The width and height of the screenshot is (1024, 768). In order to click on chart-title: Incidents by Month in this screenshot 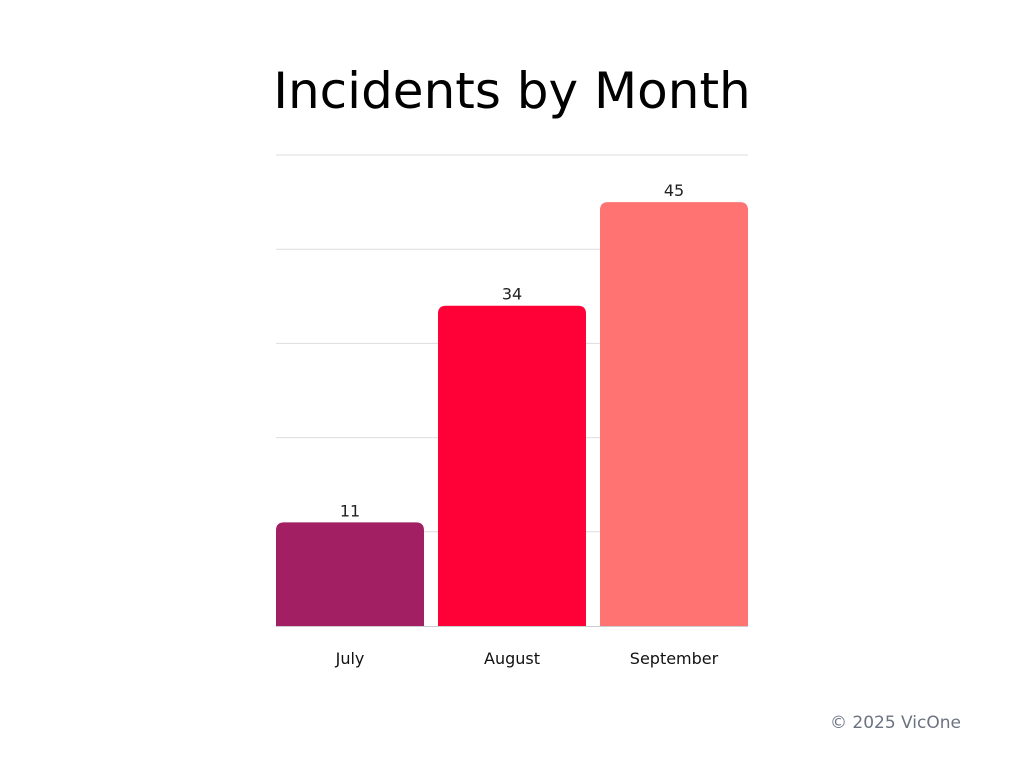, I will do `click(512, 91)`.